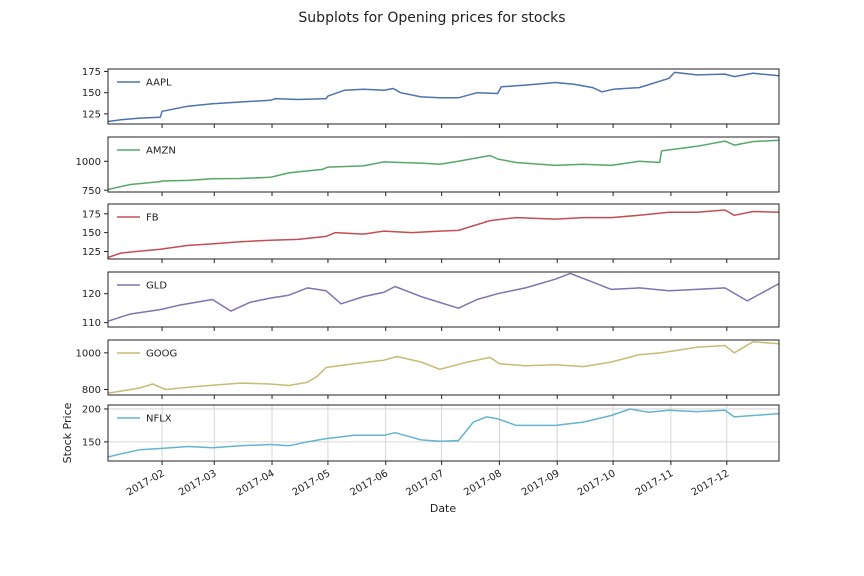 This screenshot has width=864, height=576. What do you see at coordinates (156, 286) in the screenshot?
I see `legend-label: GLD` at bounding box center [156, 286].